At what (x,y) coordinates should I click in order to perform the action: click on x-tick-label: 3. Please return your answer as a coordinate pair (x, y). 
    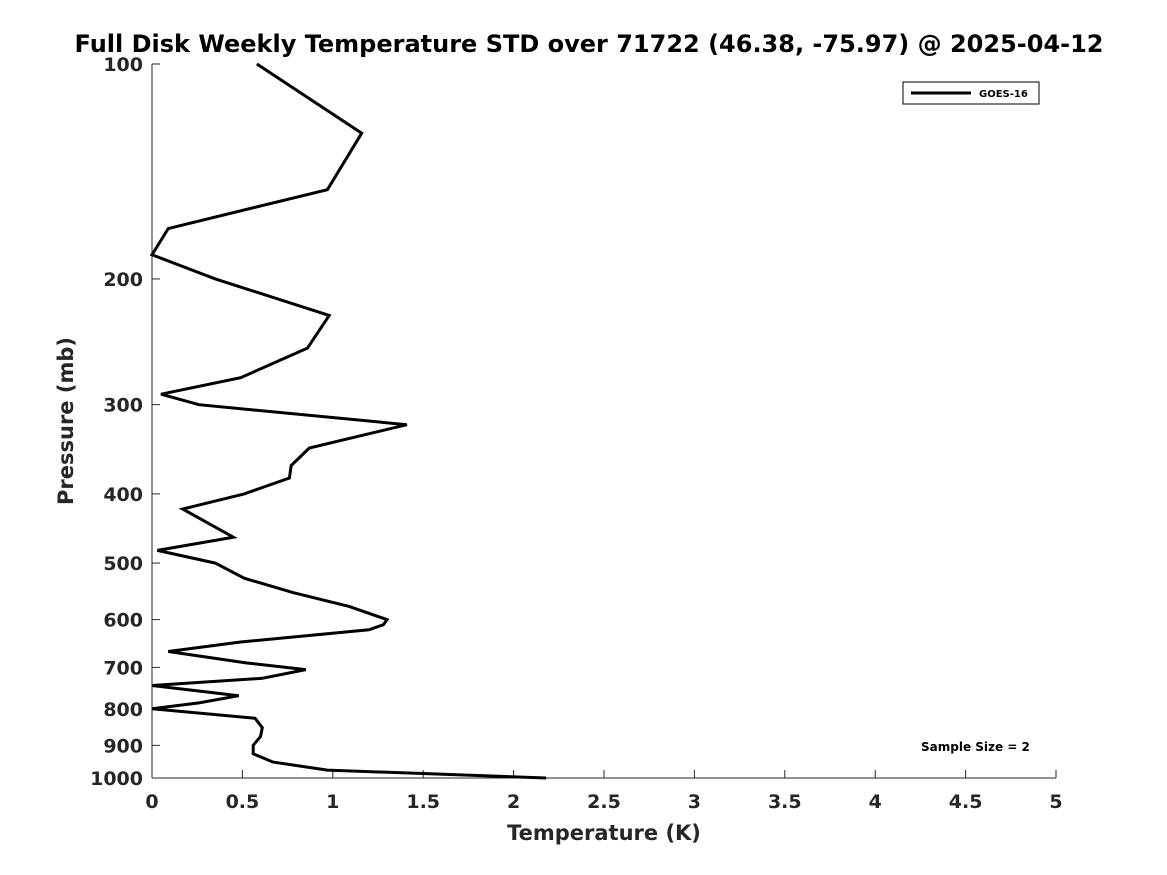
    Looking at the image, I should click on (694, 802).